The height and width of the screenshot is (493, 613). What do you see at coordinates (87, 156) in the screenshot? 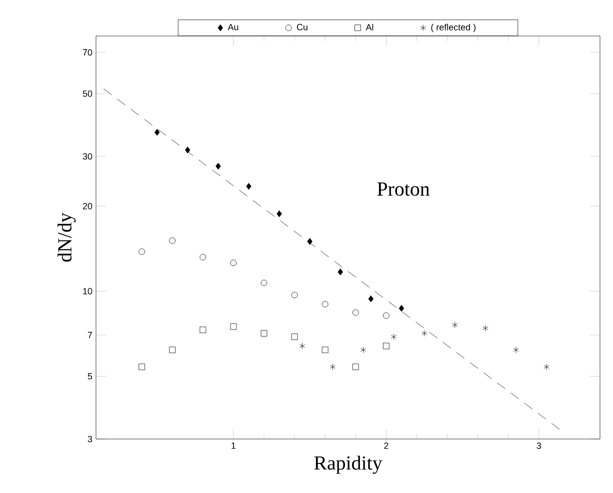
I see `y-tick-label: 30` at bounding box center [87, 156].